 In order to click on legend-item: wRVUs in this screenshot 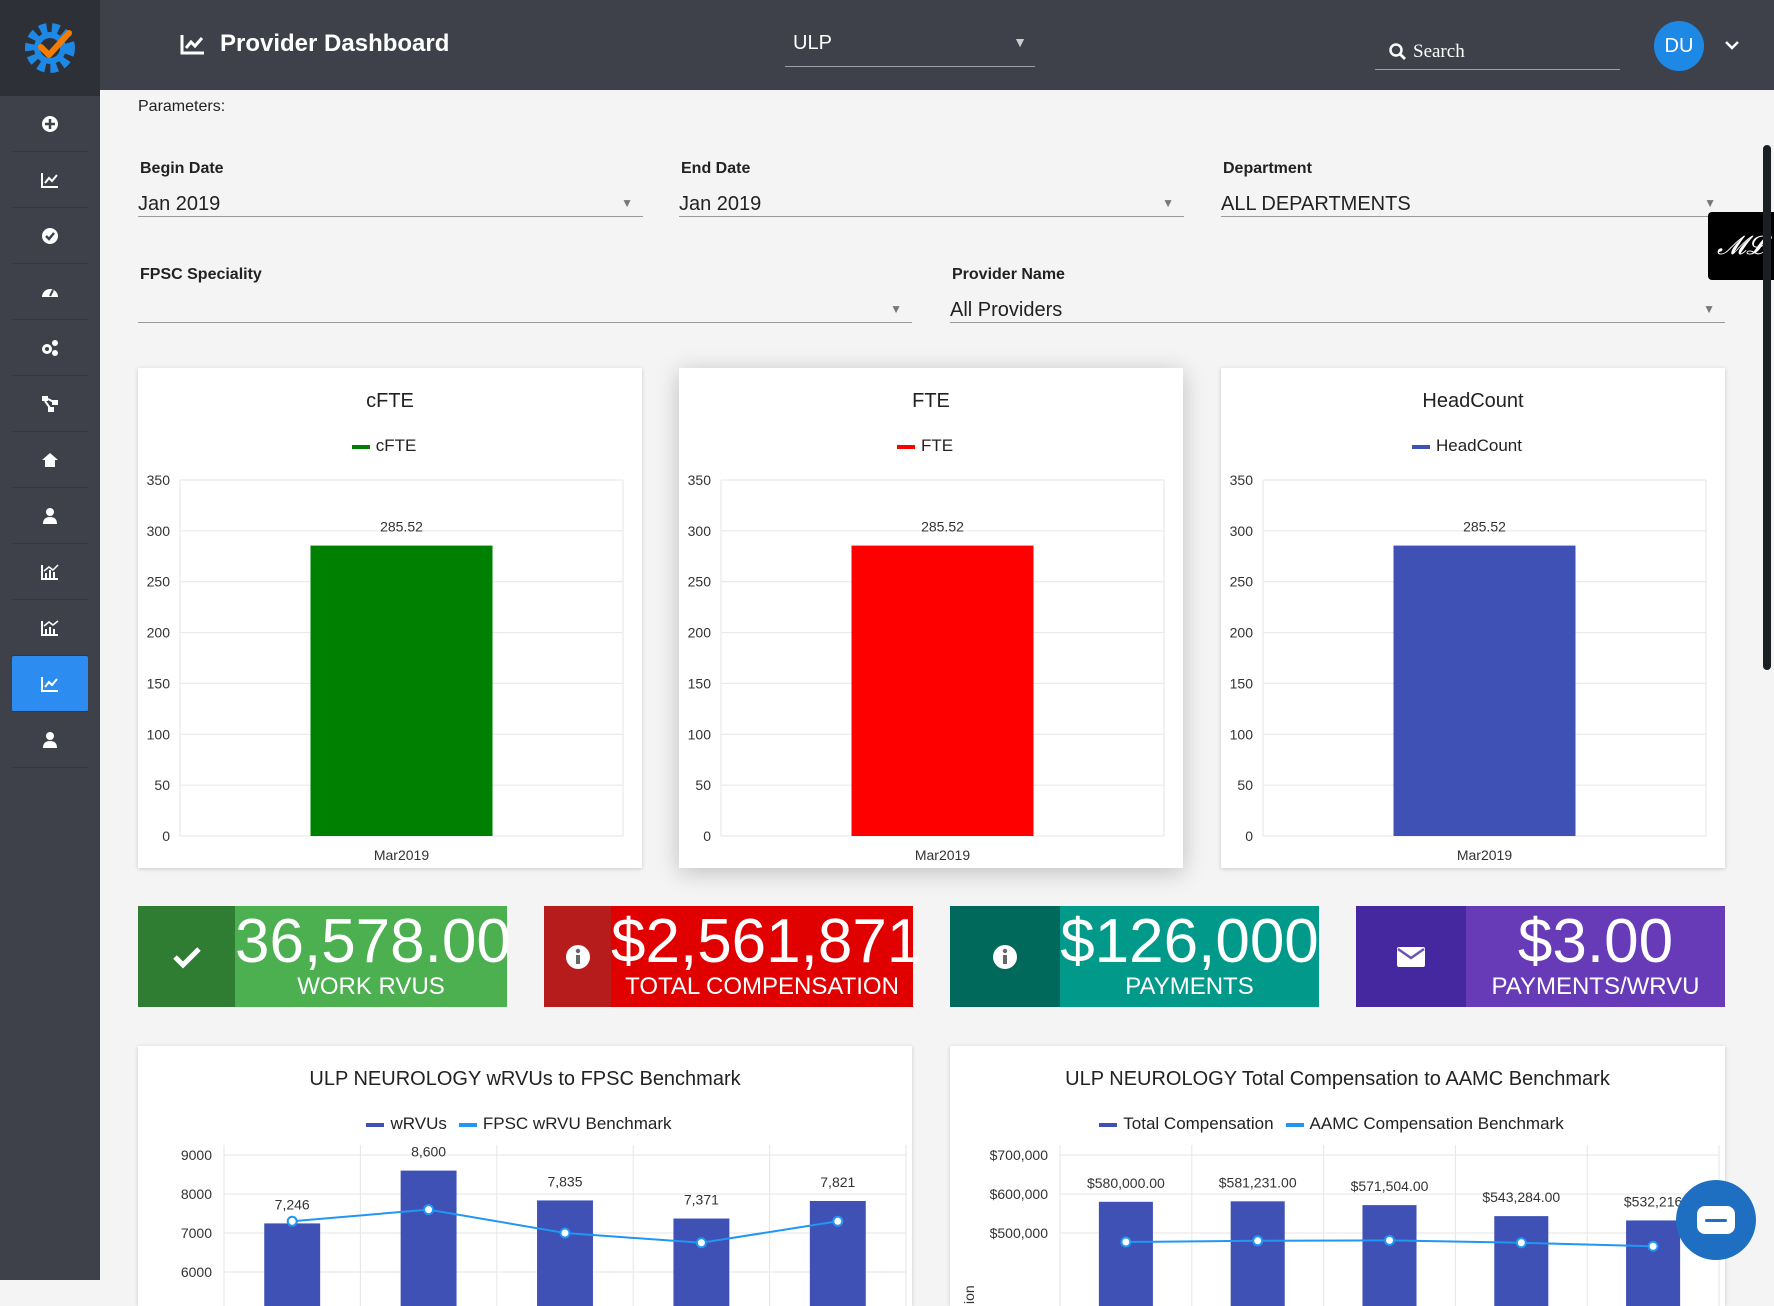, I will do `click(406, 1123)`.